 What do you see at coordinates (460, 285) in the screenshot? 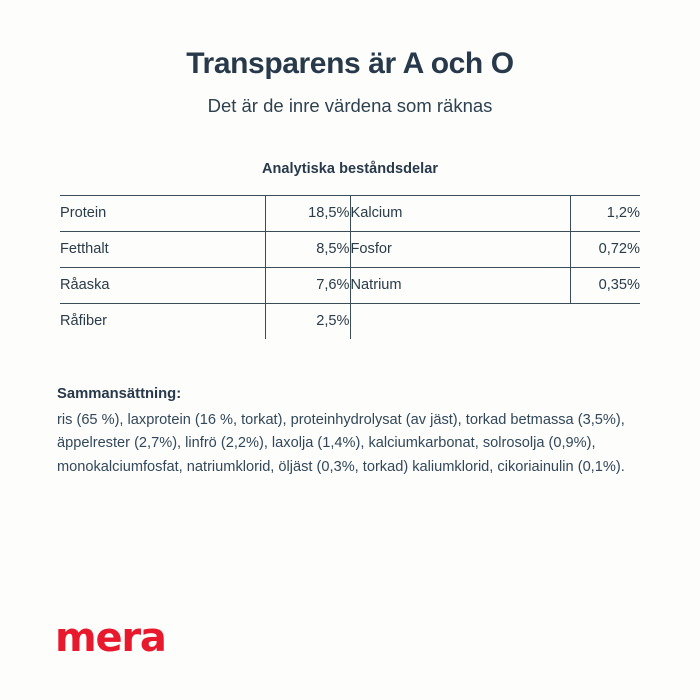
I see `nutrient-label: Natrium` at bounding box center [460, 285].